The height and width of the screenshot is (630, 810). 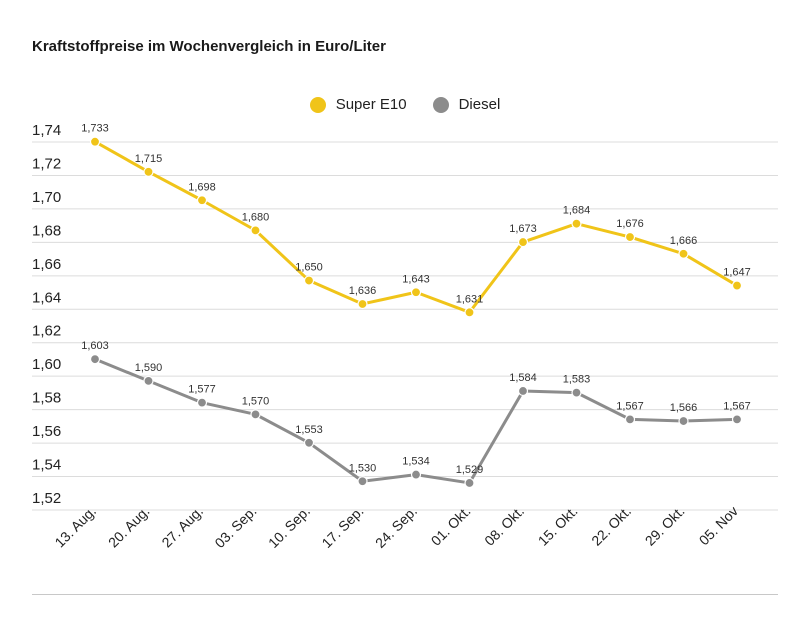 I want to click on data-label-diesel: 1,534, so click(x=416, y=462).